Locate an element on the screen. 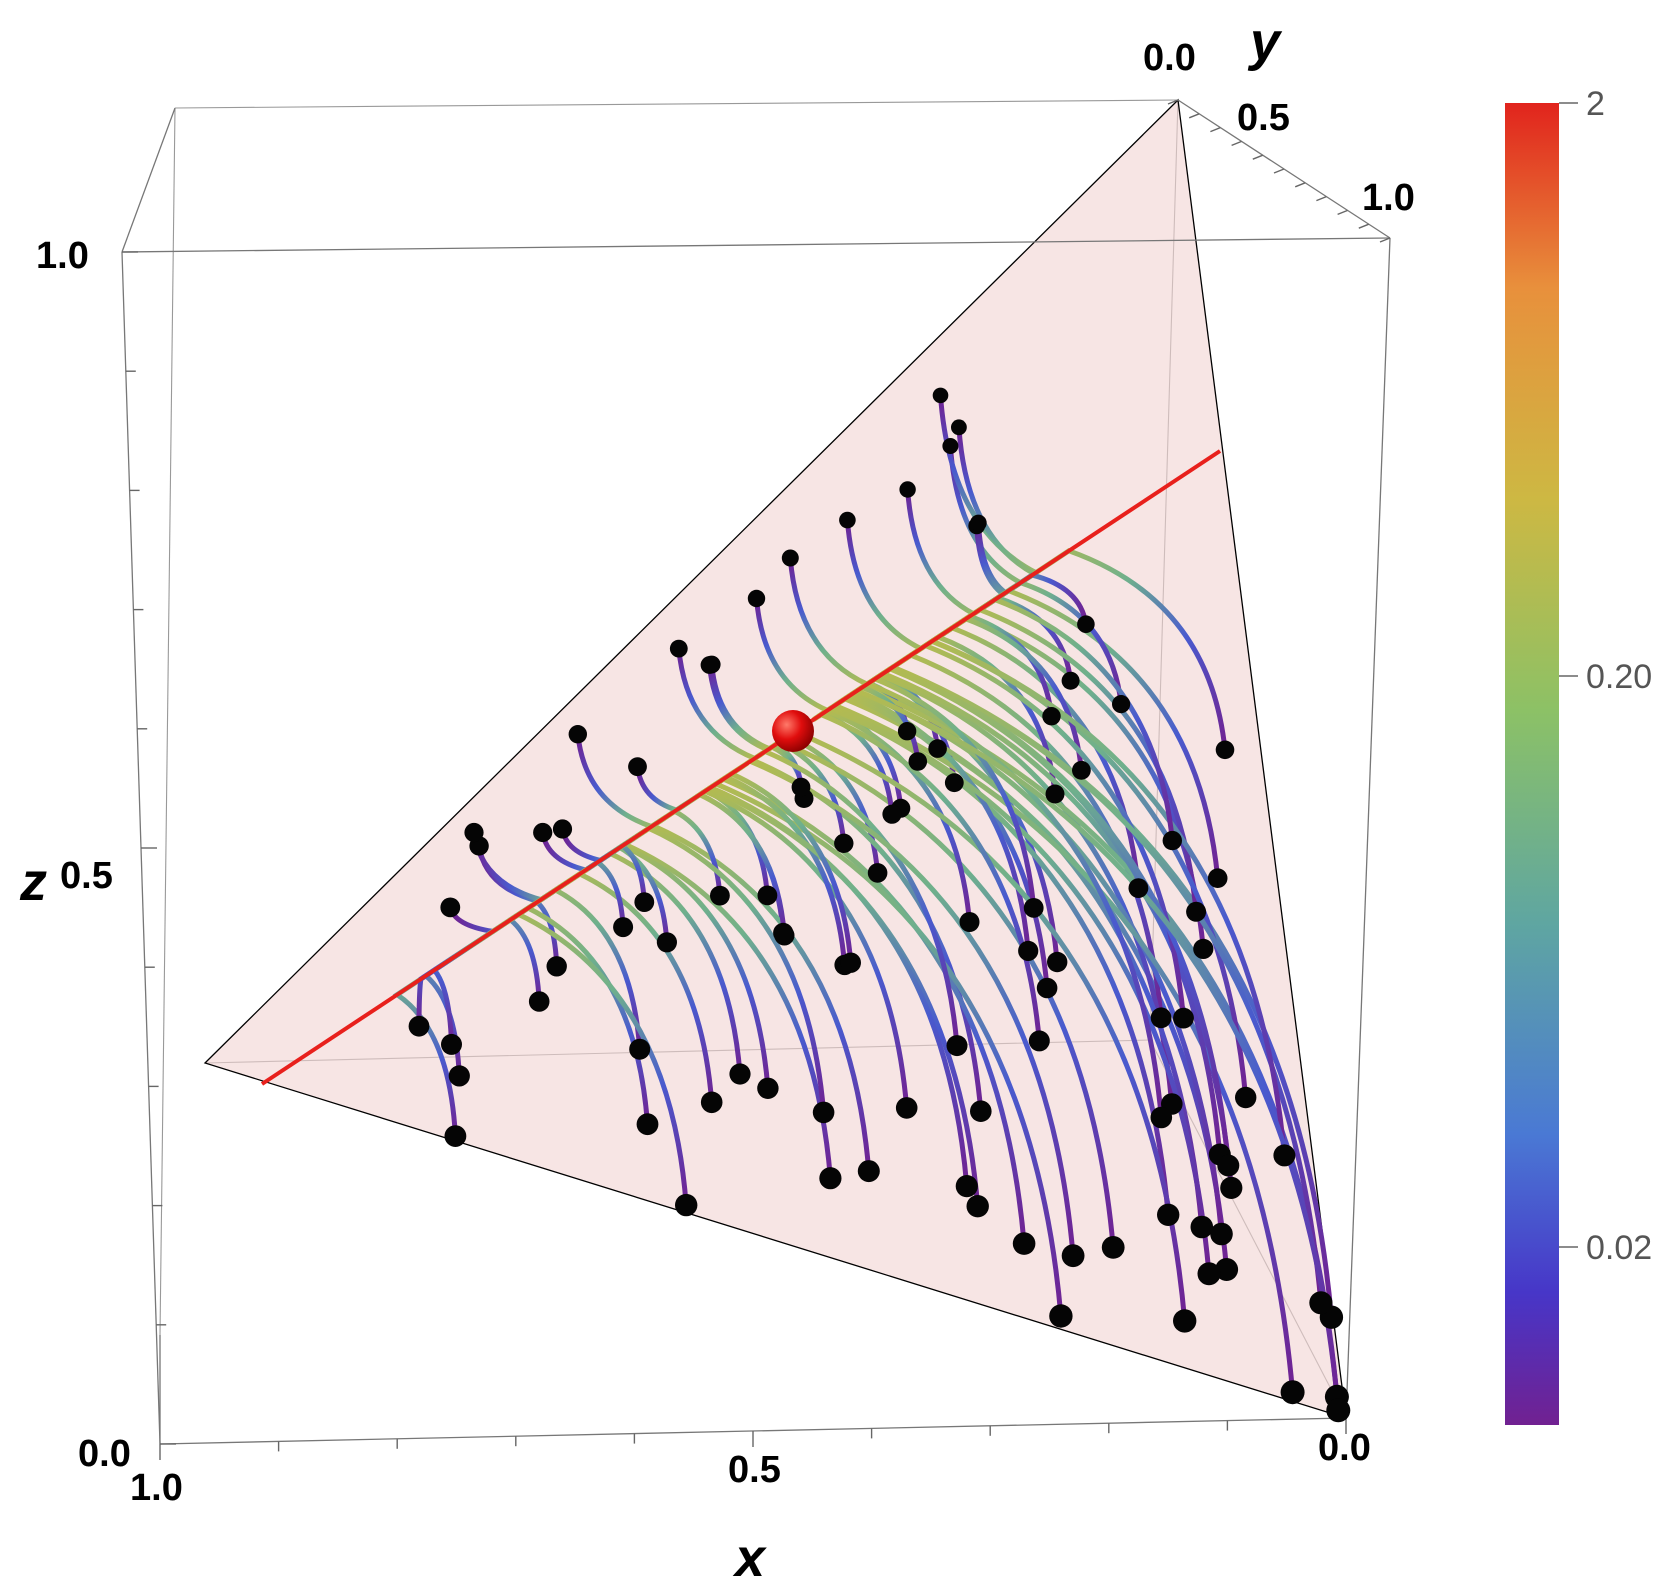 This screenshot has height=1582, width=1672. x-tick-label-2: 0.5 is located at coordinates (754, 1470).